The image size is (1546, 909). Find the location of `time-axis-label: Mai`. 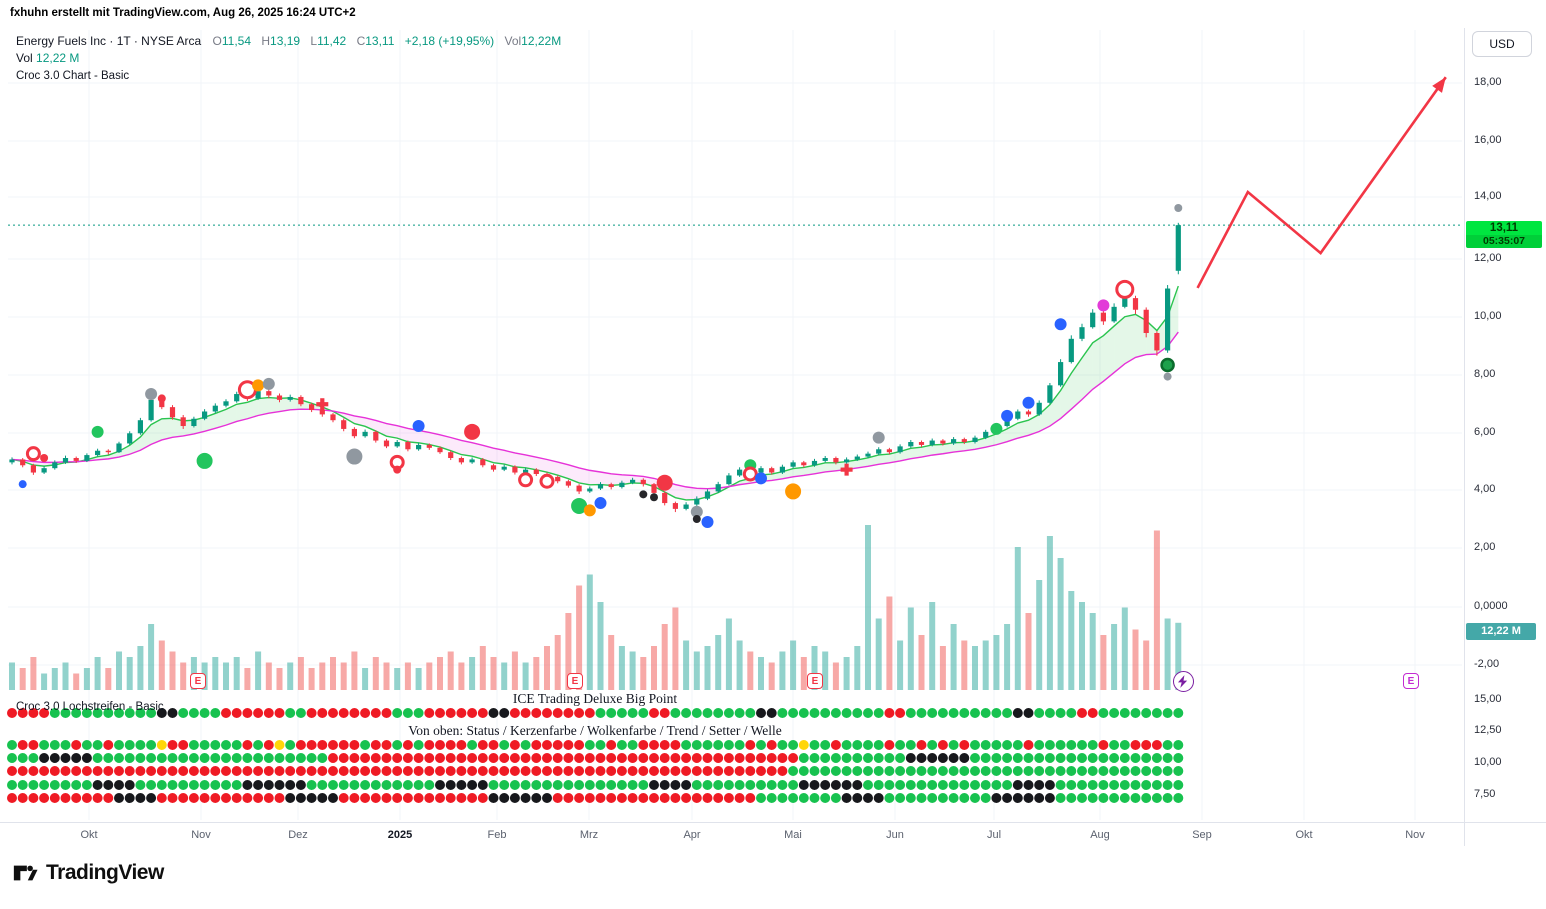

time-axis-label: Mai is located at coordinates (793, 835).